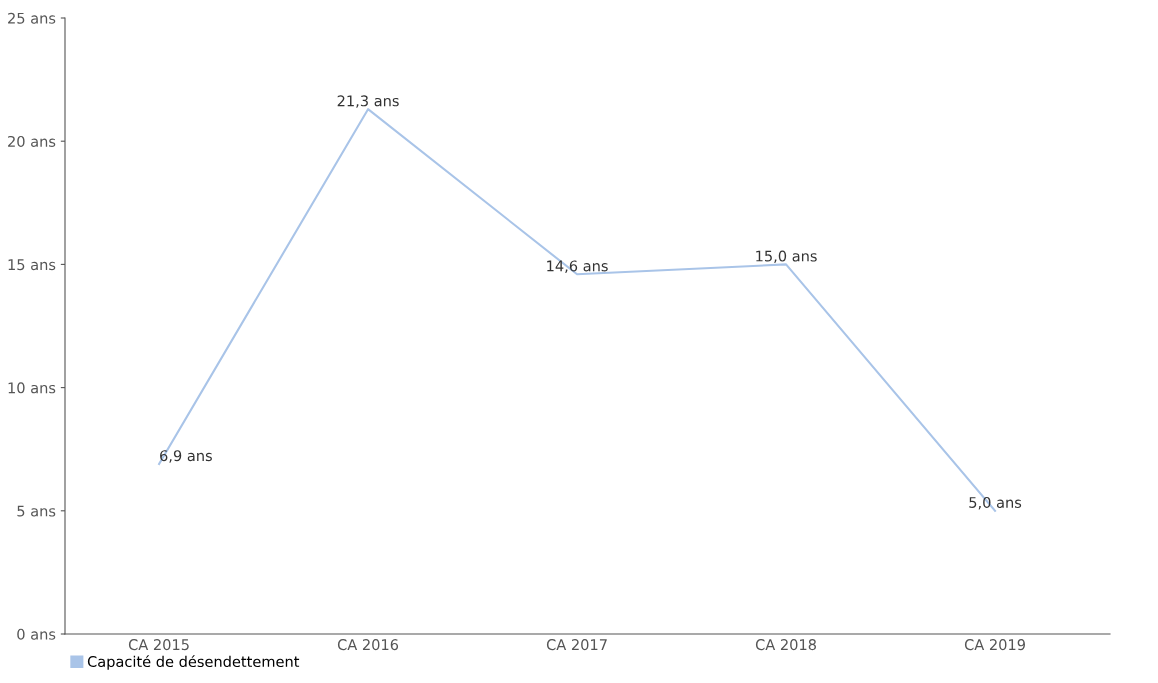 The width and height of the screenshot is (1158, 683). Describe the element at coordinates (995, 503) in the screenshot. I see `data-label: 5,0 ans` at that location.